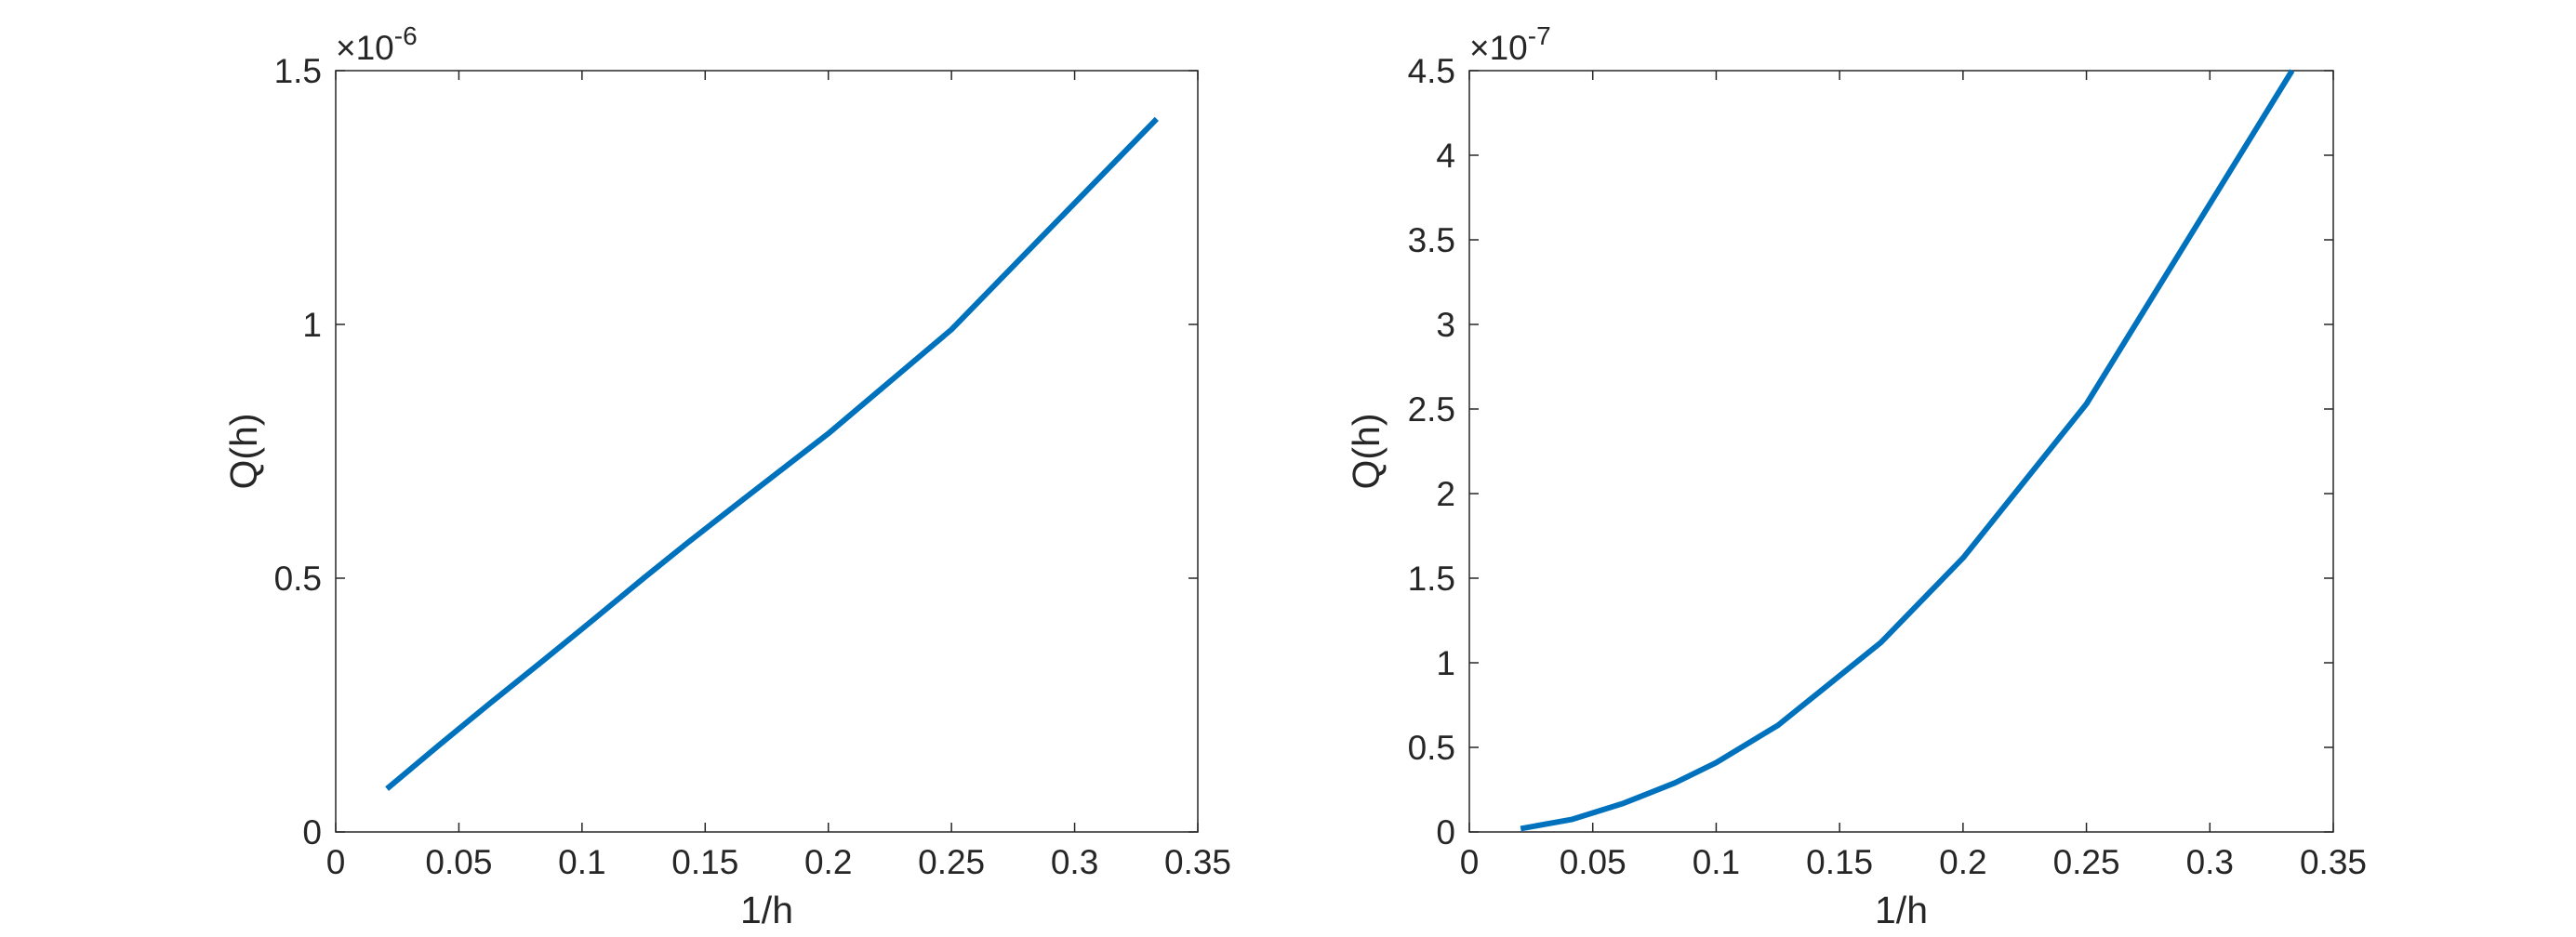 The width and height of the screenshot is (2576, 937). What do you see at coordinates (581, 862) in the screenshot?
I see `chart-left-xtick-label: 0.1` at bounding box center [581, 862].